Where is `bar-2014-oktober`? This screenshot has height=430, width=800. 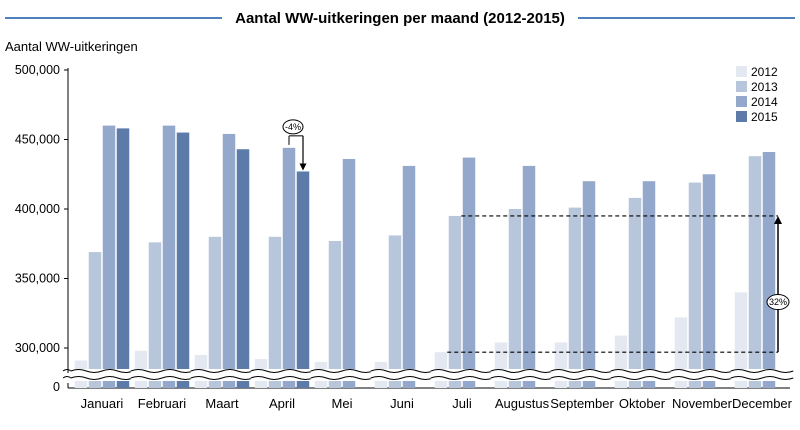 bar-2014-oktober is located at coordinates (649, 284).